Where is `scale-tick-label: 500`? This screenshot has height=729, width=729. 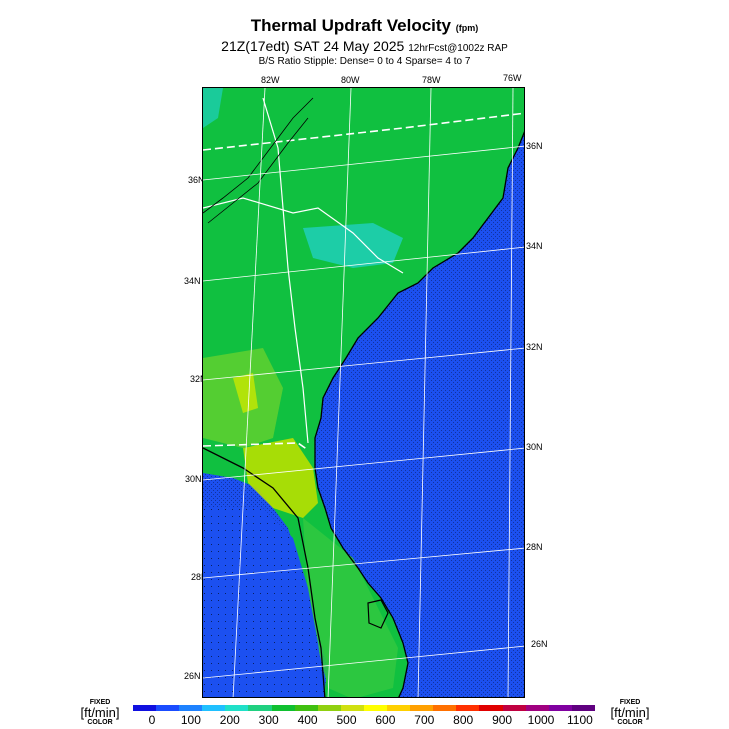 scale-tick-label: 500 is located at coordinates (346, 720).